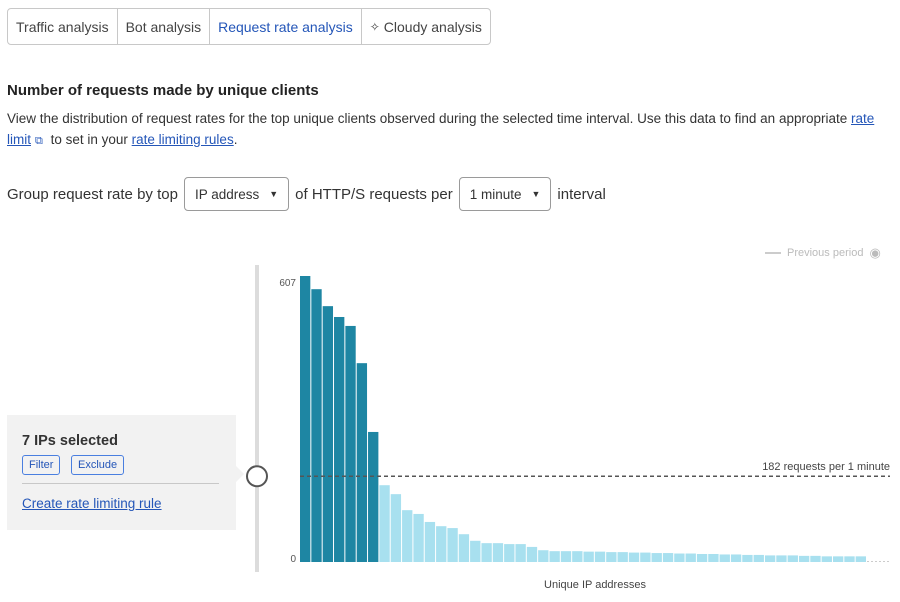 Image resolution: width=900 pixels, height=602 pixels. Describe the element at coordinates (63, 26) in the screenshot. I see `tab-traffic-analysis: Traffic analysis` at that location.